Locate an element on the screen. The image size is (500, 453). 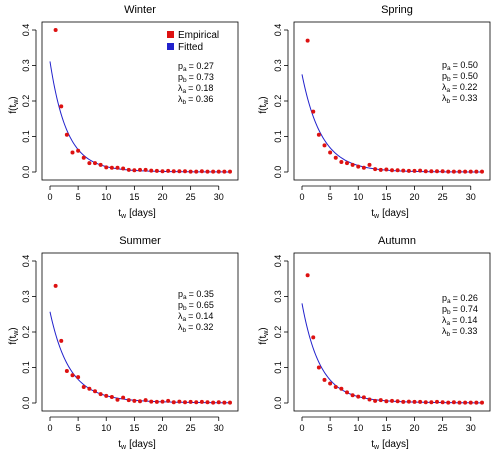
y-tick-label: 0.0 is located at coordinates (26, 403).